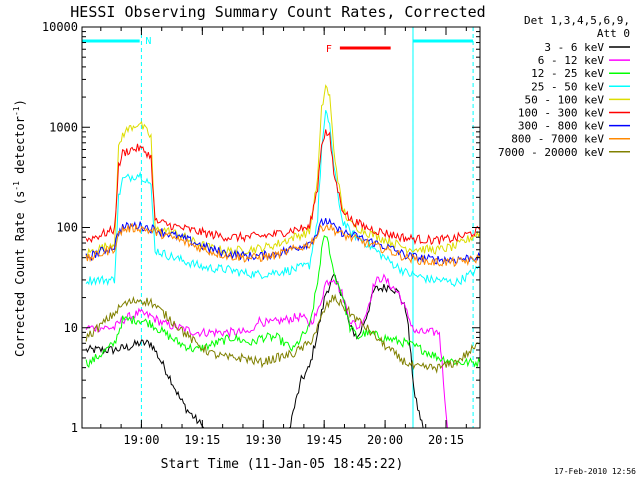  Describe the element at coordinates (574, 47) in the screenshot. I see `legend-label-0: 3 - 6 keV` at that location.